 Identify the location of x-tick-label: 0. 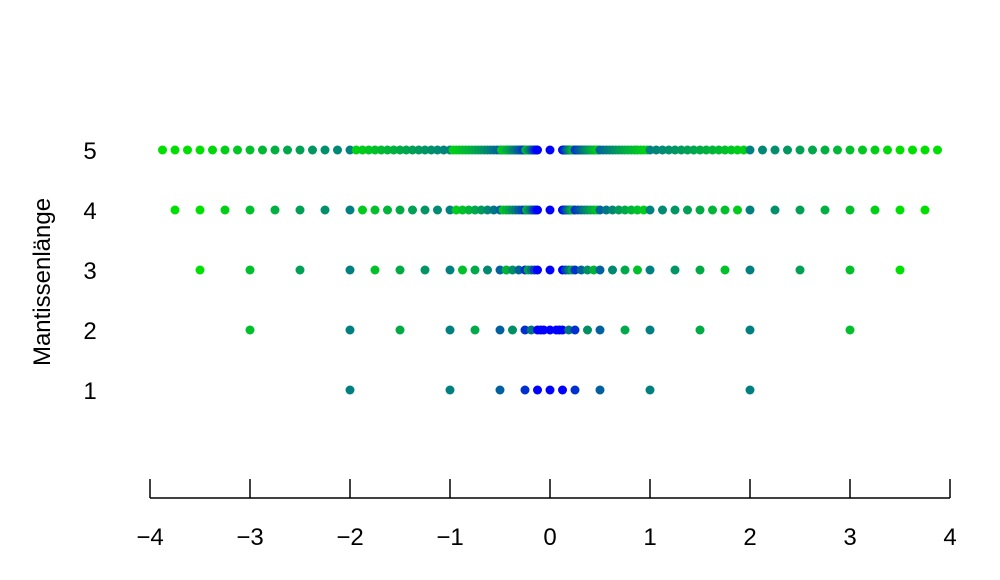
(549, 537).